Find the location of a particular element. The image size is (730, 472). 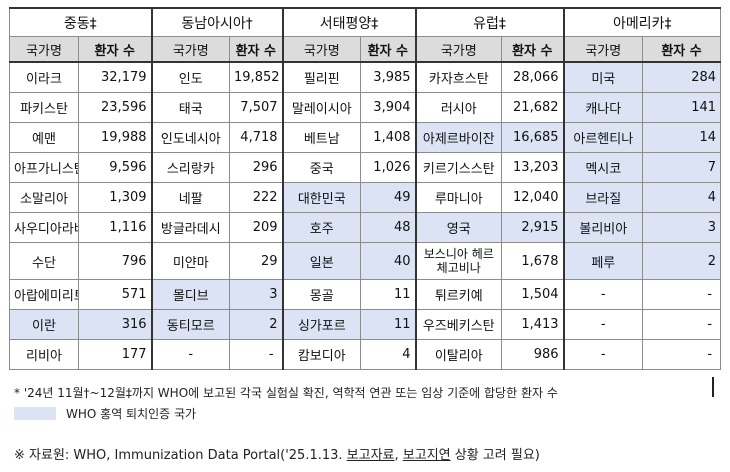

region-southeast-asia: 동남아시아† is located at coordinates (217, 22).